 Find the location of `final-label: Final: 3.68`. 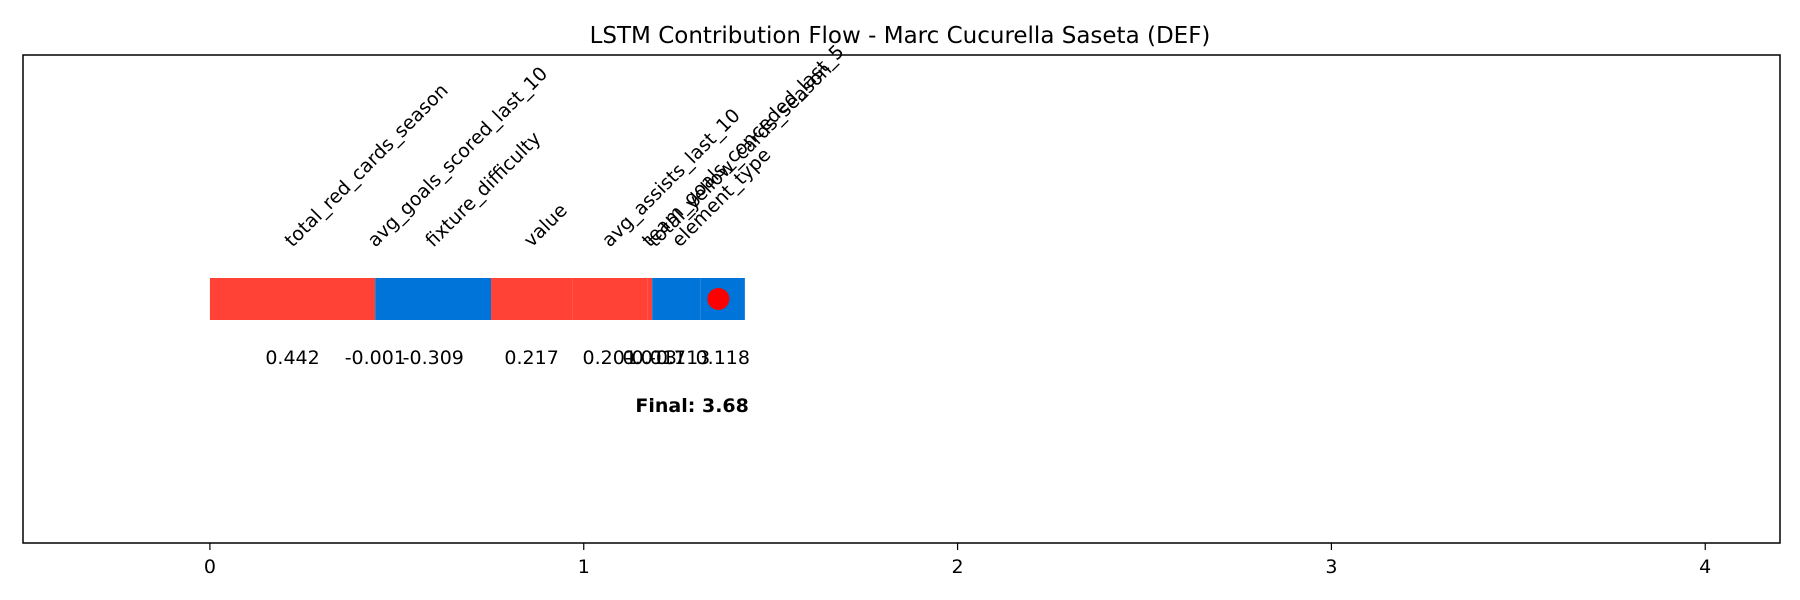

final-label: Final: 3.68 is located at coordinates (691, 406).